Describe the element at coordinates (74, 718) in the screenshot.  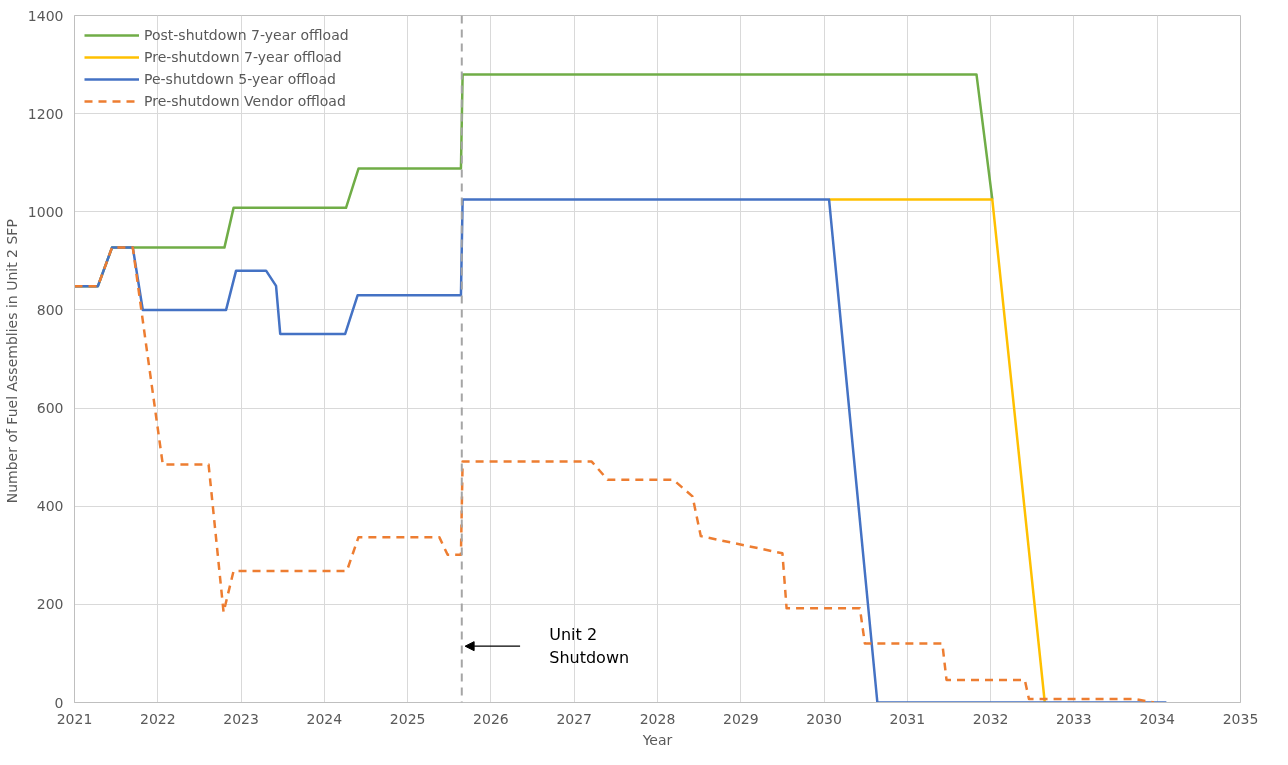
I see `x-tick-label: 2021` at that location.